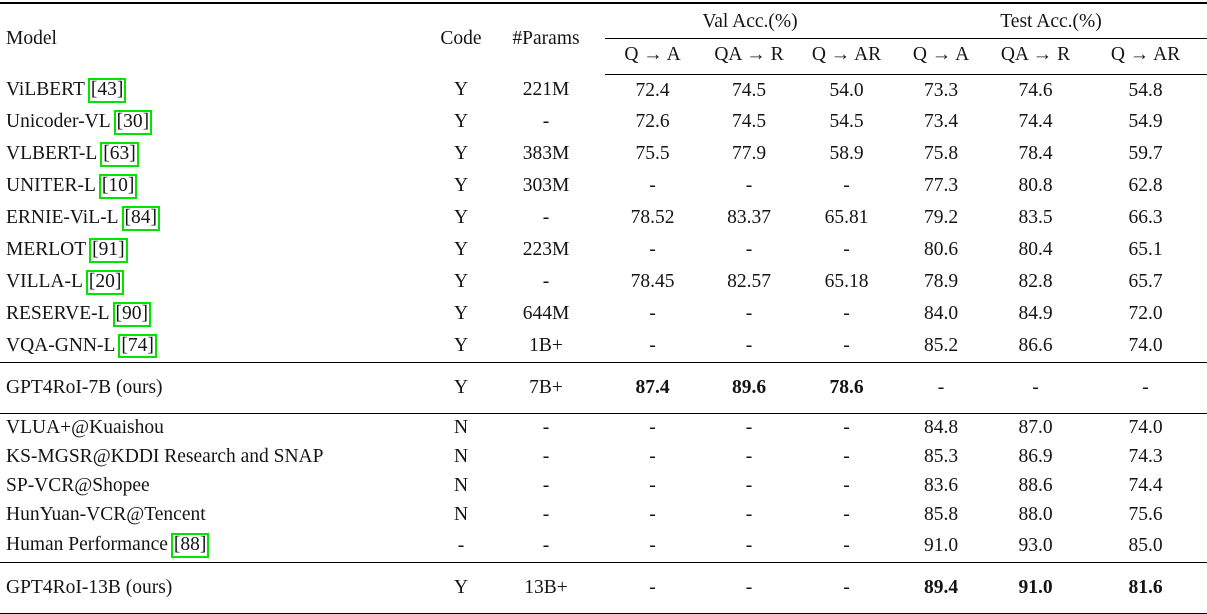 Image resolution: width=1207 pixels, height=614 pixels. Describe the element at coordinates (217, 186) in the screenshot. I see `model-cell: UNITER-L [10]` at that location.